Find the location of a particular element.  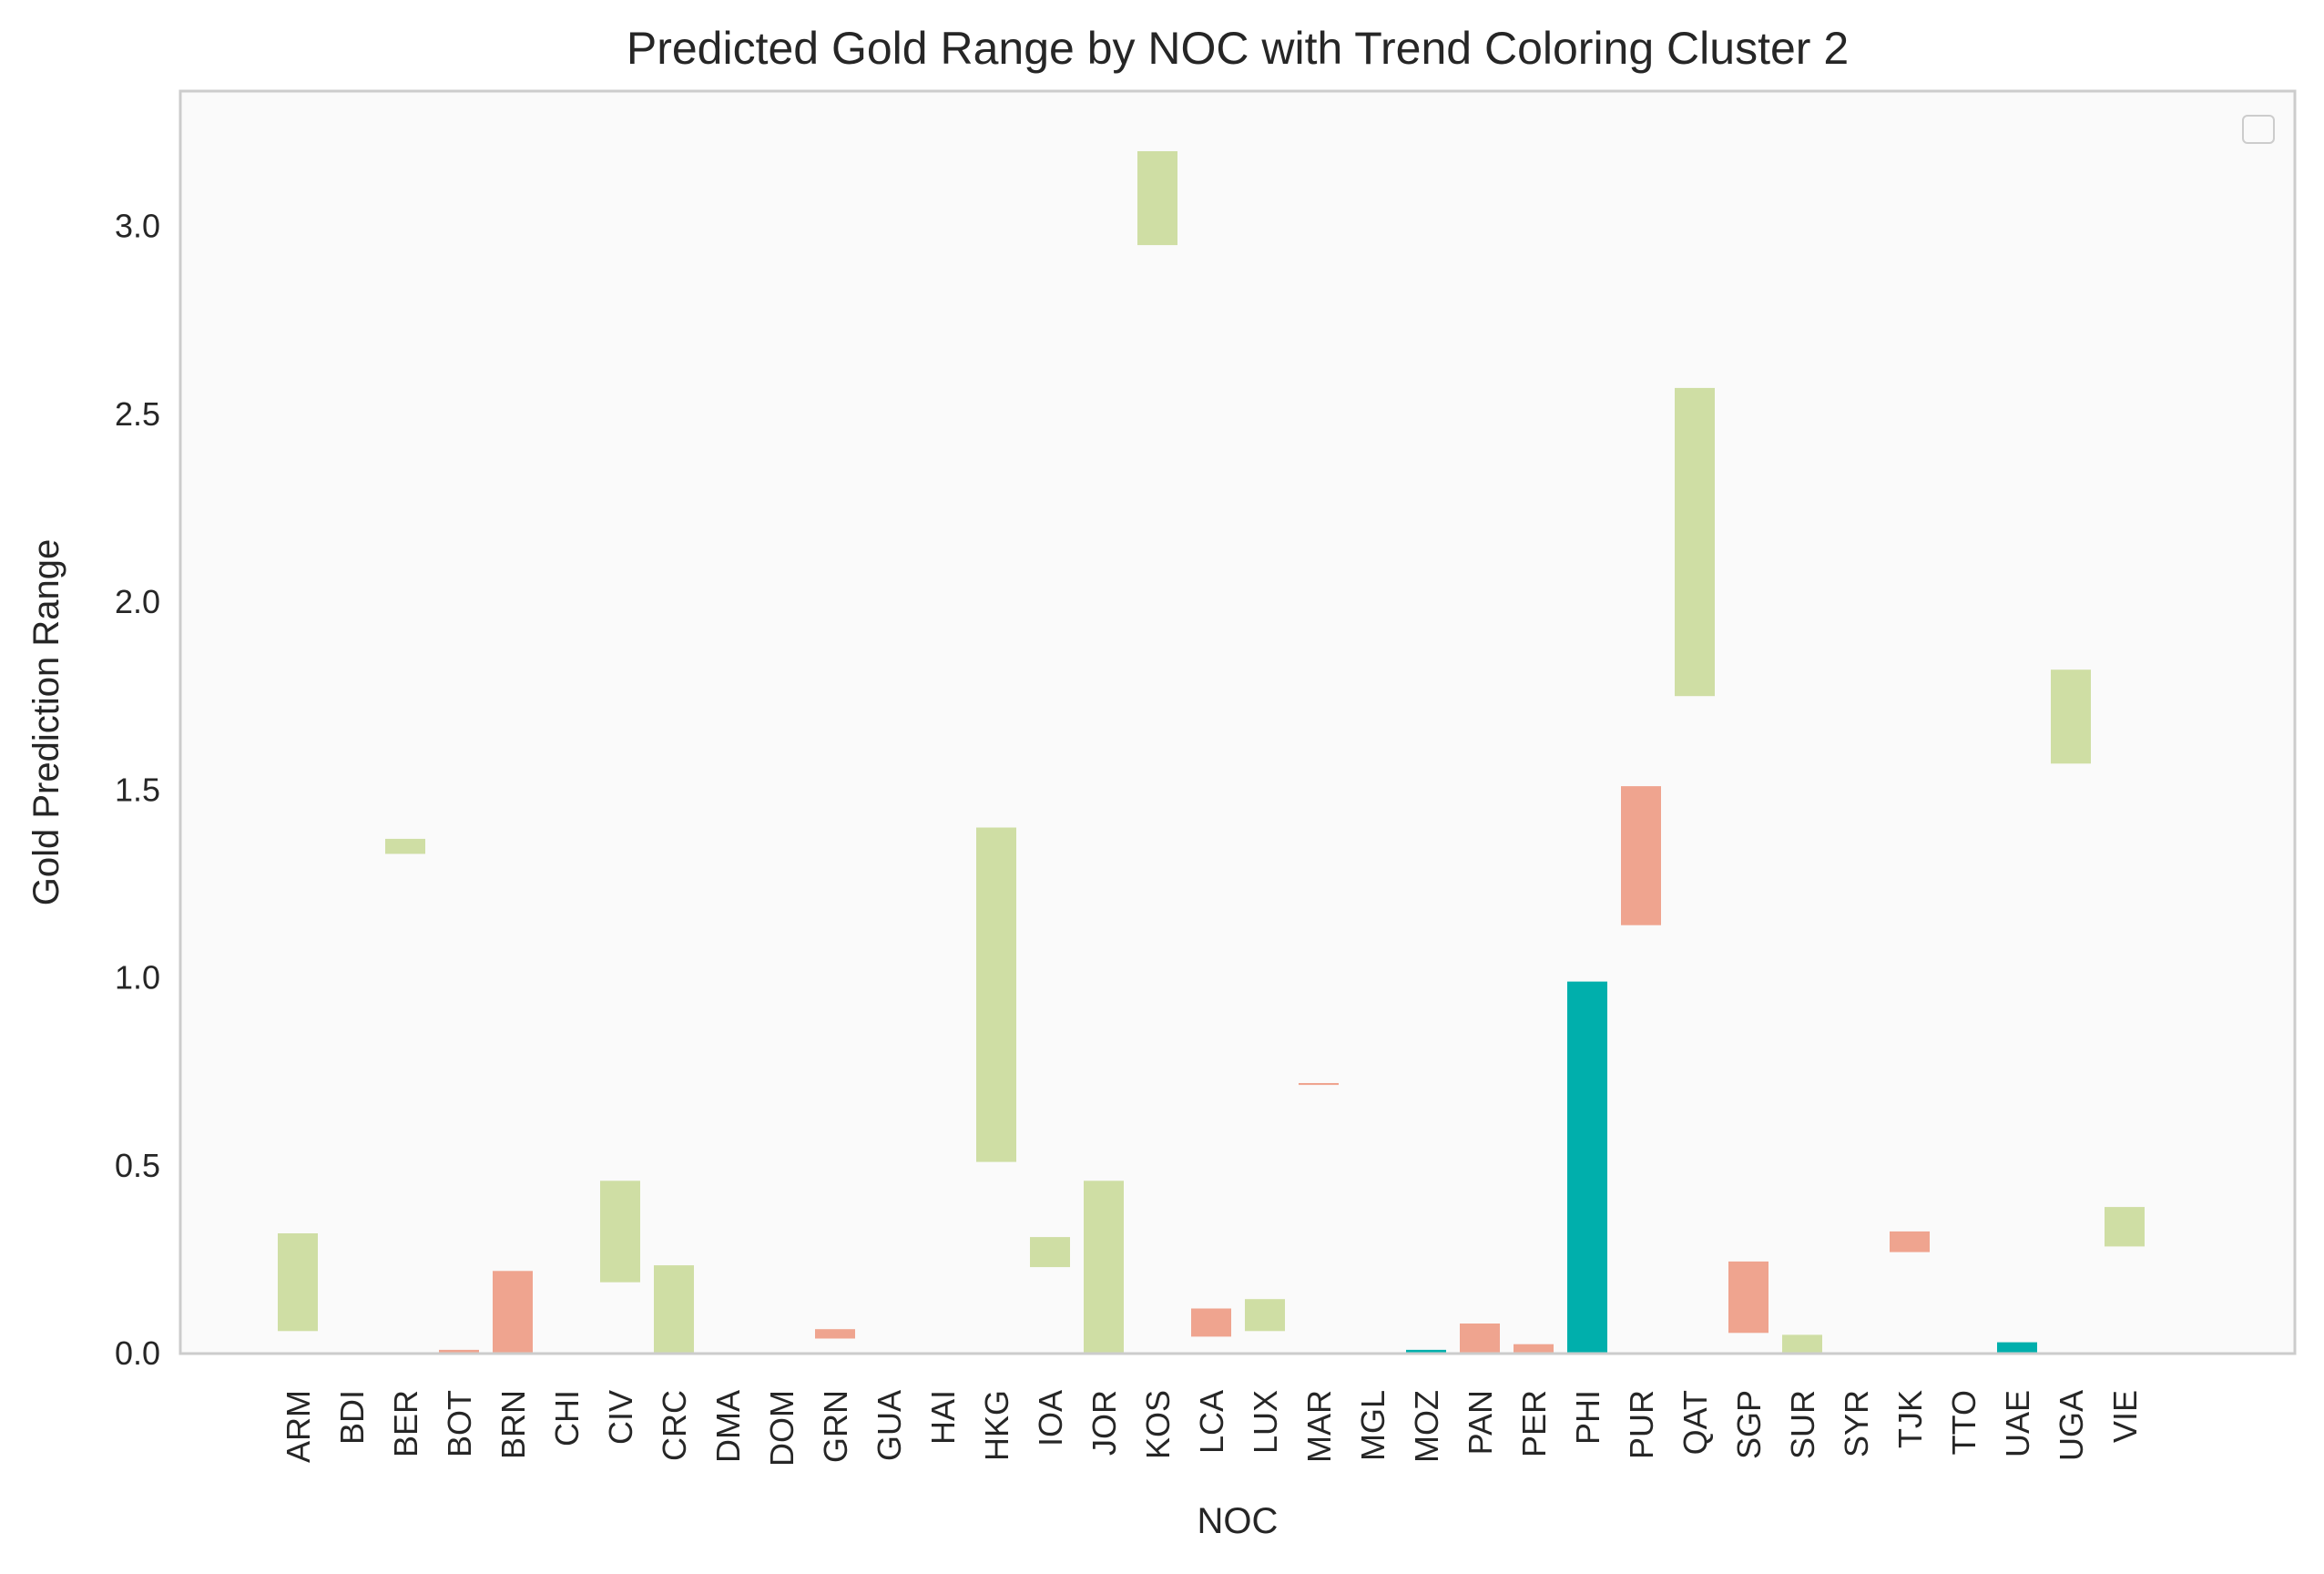

bar-grn is located at coordinates (835, 1334).